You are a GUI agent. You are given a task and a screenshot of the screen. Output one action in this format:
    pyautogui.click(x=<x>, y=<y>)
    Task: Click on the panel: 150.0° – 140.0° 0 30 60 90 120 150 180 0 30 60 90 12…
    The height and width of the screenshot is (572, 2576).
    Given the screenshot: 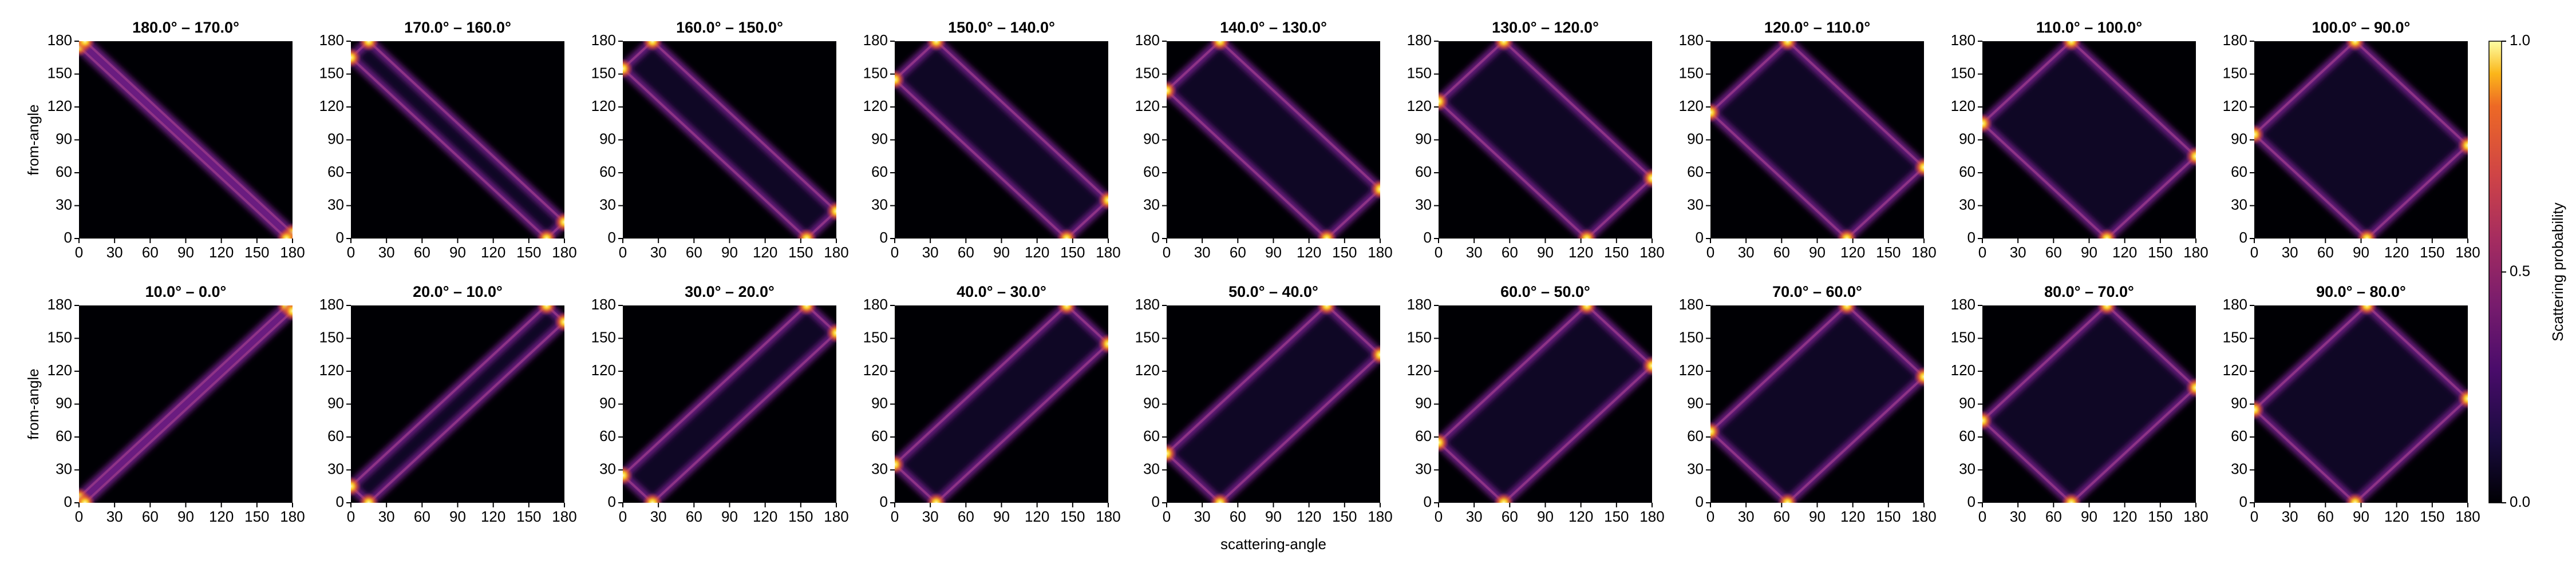 What is the action you would take?
    pyautogui.click(x=992, y=140)
    